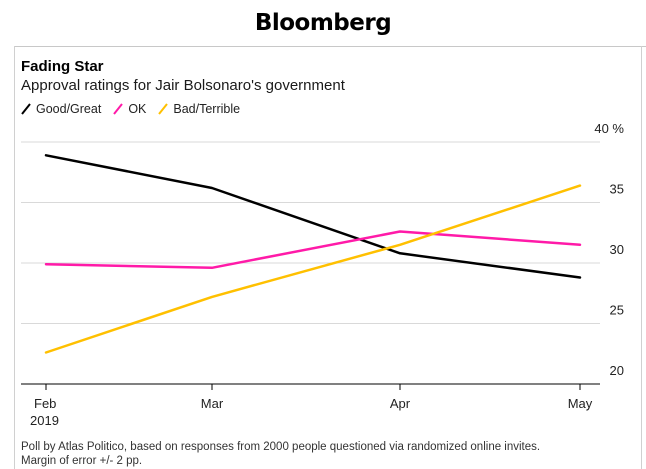 This screenshot has width=646, height=469. What do you see at coordinates (313, 250) in the screenshot?
I see `series-line-ok` at bounding box center [313, 250].